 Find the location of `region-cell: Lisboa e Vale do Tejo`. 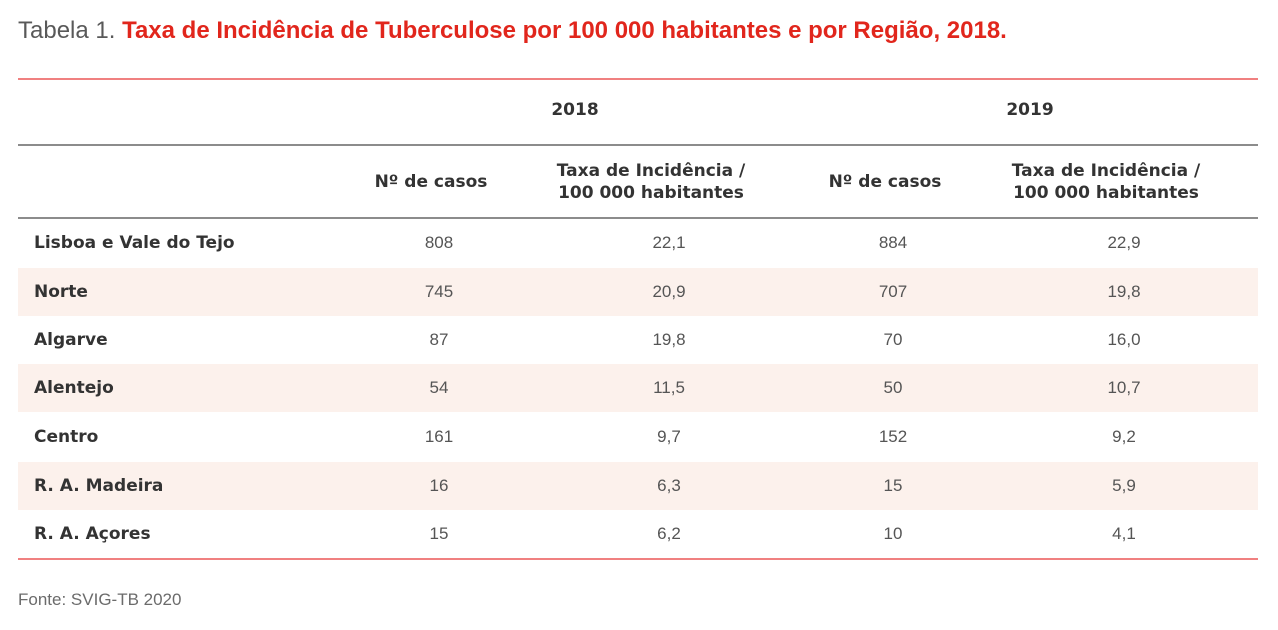

region-cell: Lisboa e Vale do Tejo is located at coordinates (134, 243).